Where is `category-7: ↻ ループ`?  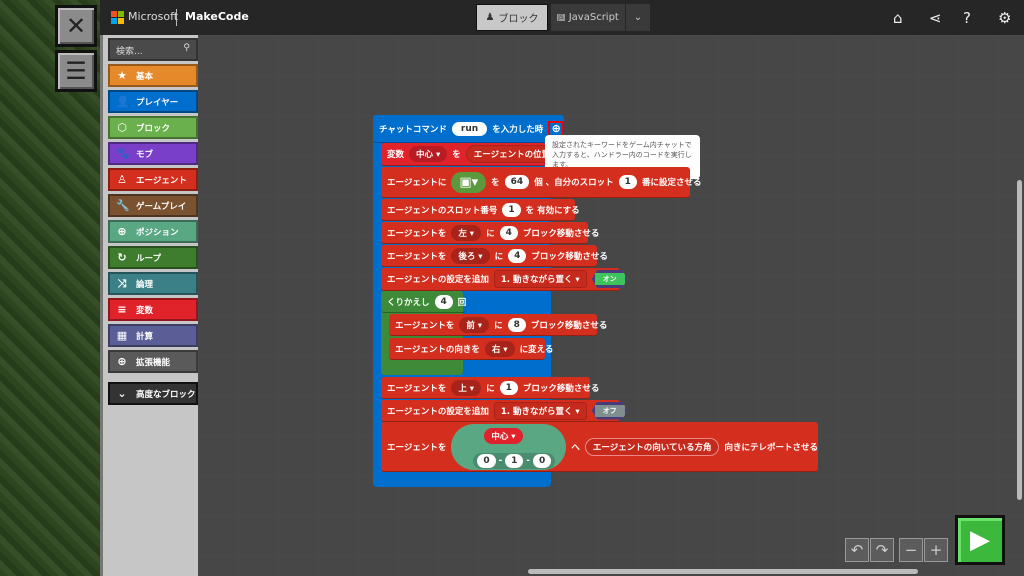
category-7: ↻ ループ is located at coordinates (153, 257).